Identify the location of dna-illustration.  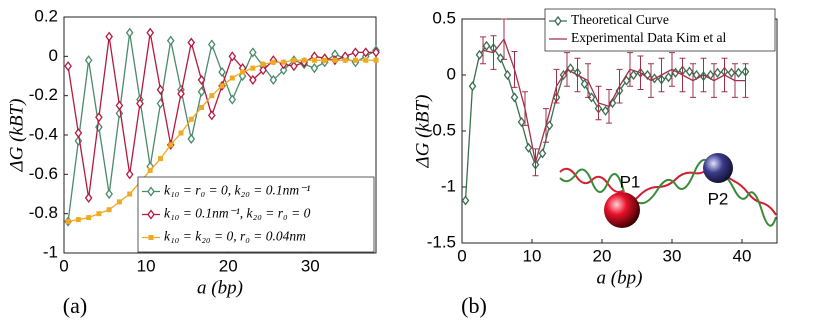
(668, 190).